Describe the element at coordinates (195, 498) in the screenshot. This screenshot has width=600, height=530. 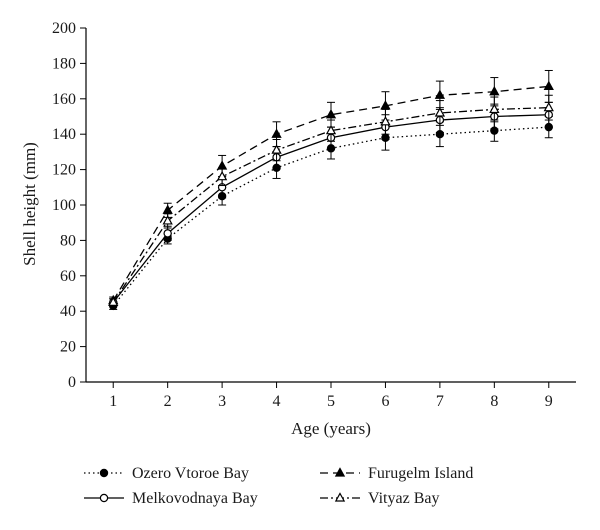
I see `legend-label: Melkovodnaya Bay` at that location.